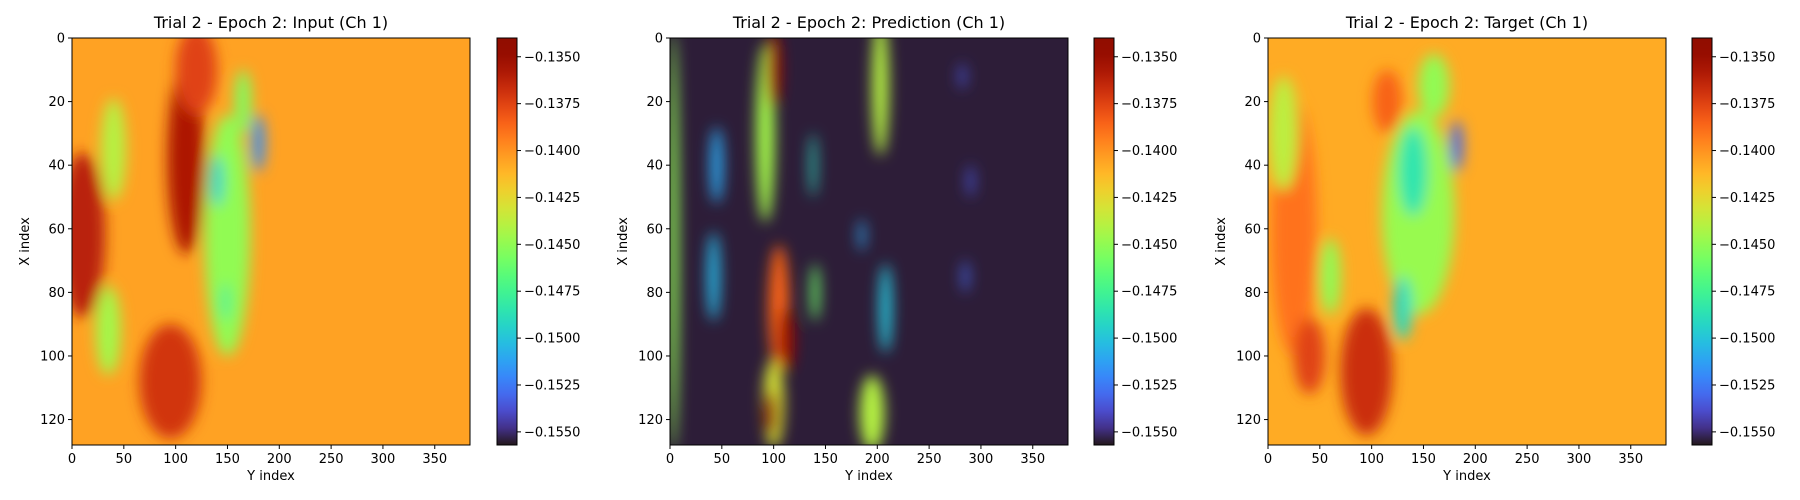  What do you see at coordinates (1466, 22) in the screenshot?
I see `chart-title: Trial 2 - Epoch 2: Target (Ch 1)` at bounding box center [1466, 22].